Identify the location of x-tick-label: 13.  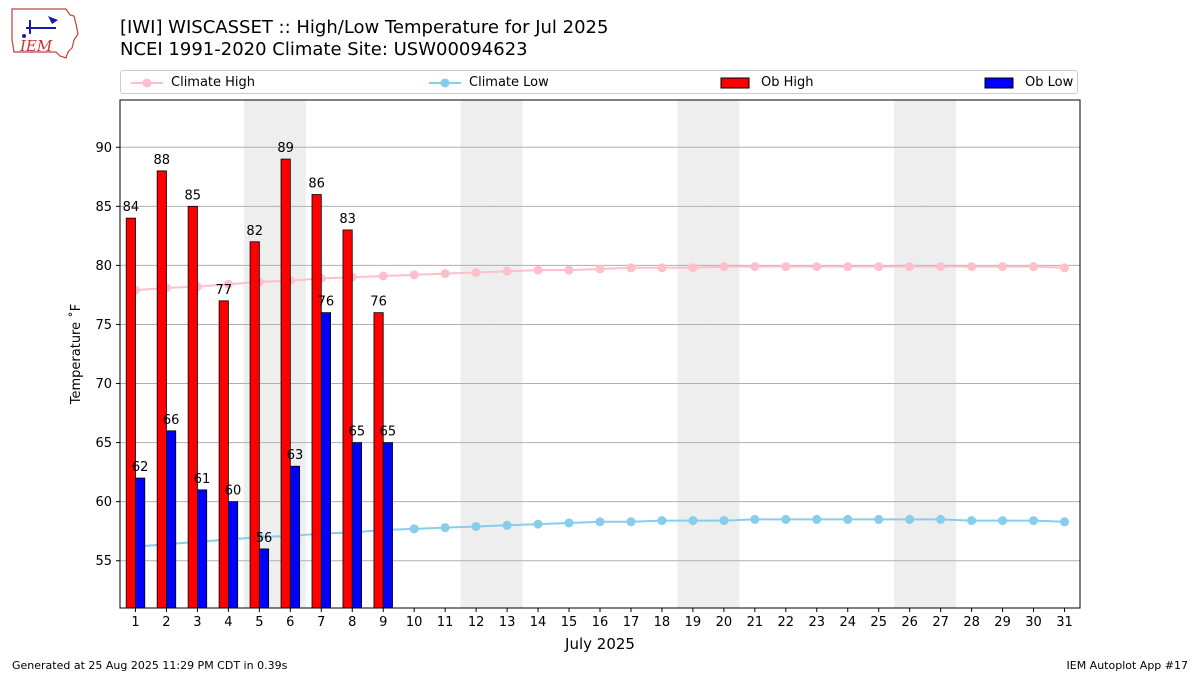
(507, 622).